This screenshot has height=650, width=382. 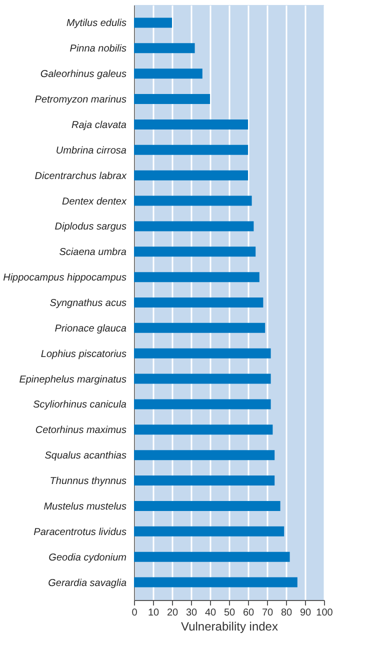 I want to click on y-tick-label: Thunnus thynnus, so click(x=88, y=482).